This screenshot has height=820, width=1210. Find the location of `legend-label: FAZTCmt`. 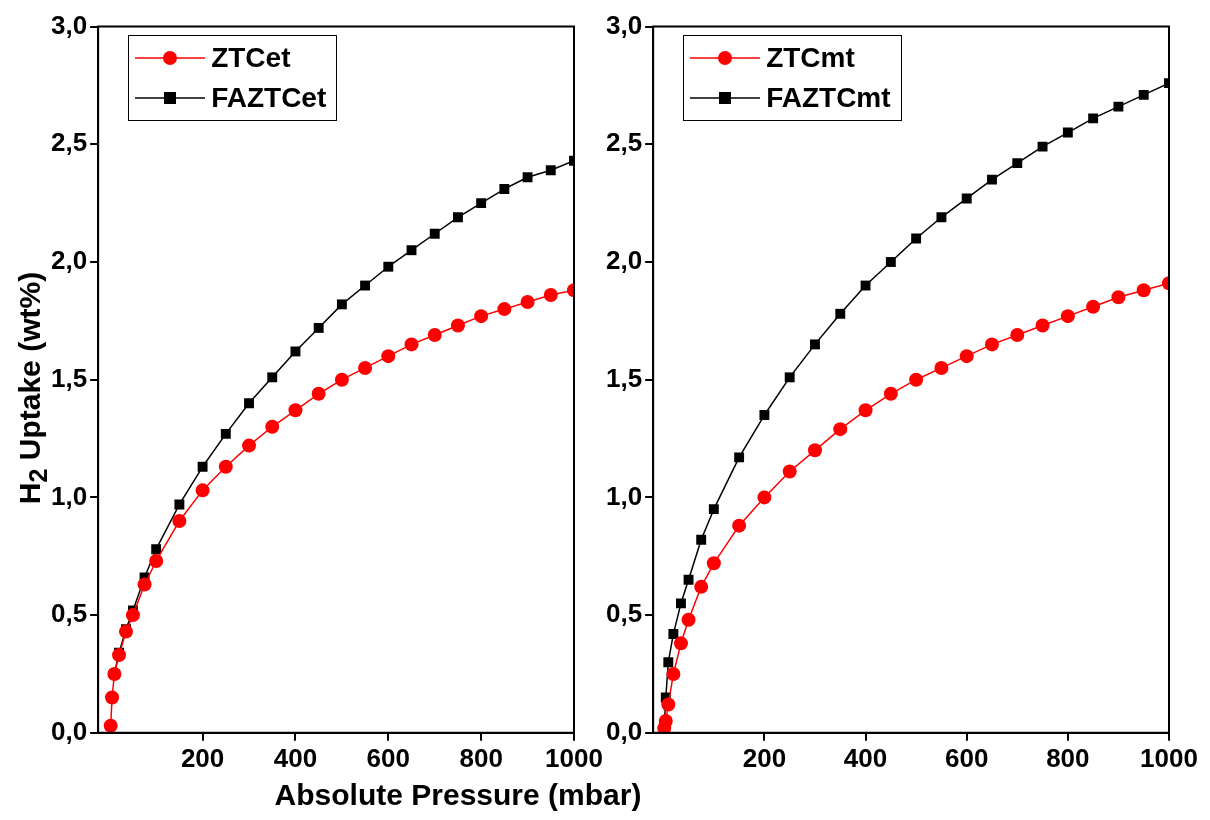

legend-label: FAZTCmt is located at coordinates (828, 97).